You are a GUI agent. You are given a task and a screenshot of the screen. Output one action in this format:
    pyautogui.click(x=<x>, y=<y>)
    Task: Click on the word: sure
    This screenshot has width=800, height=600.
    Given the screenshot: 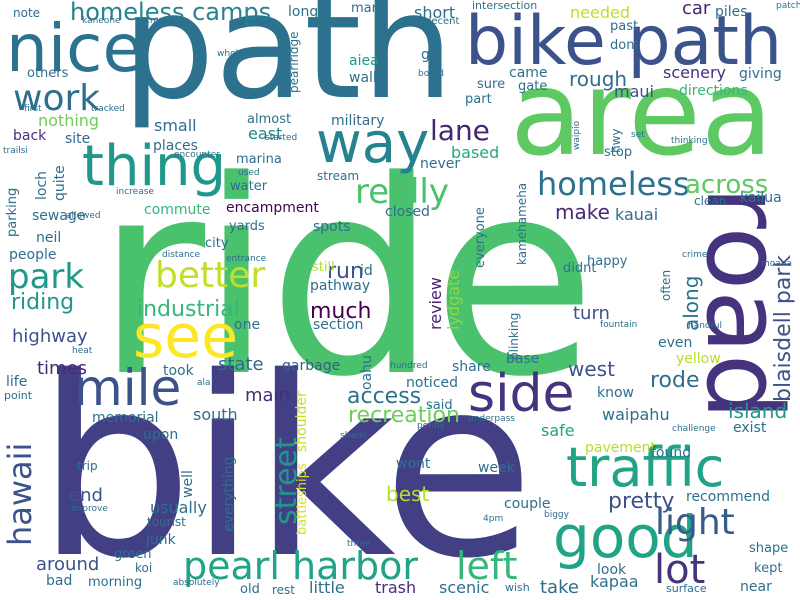 What is the action you would take?
    pyautogui.click(x=491, y=84)
    